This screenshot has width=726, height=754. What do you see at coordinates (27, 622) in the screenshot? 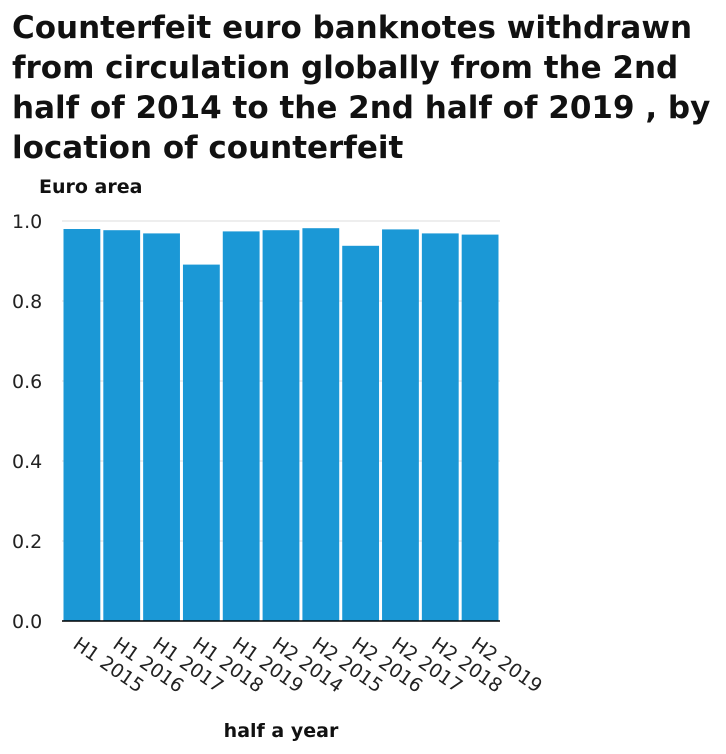
I see `y-tick-label: 0.0` at bounding box center [27, 622].